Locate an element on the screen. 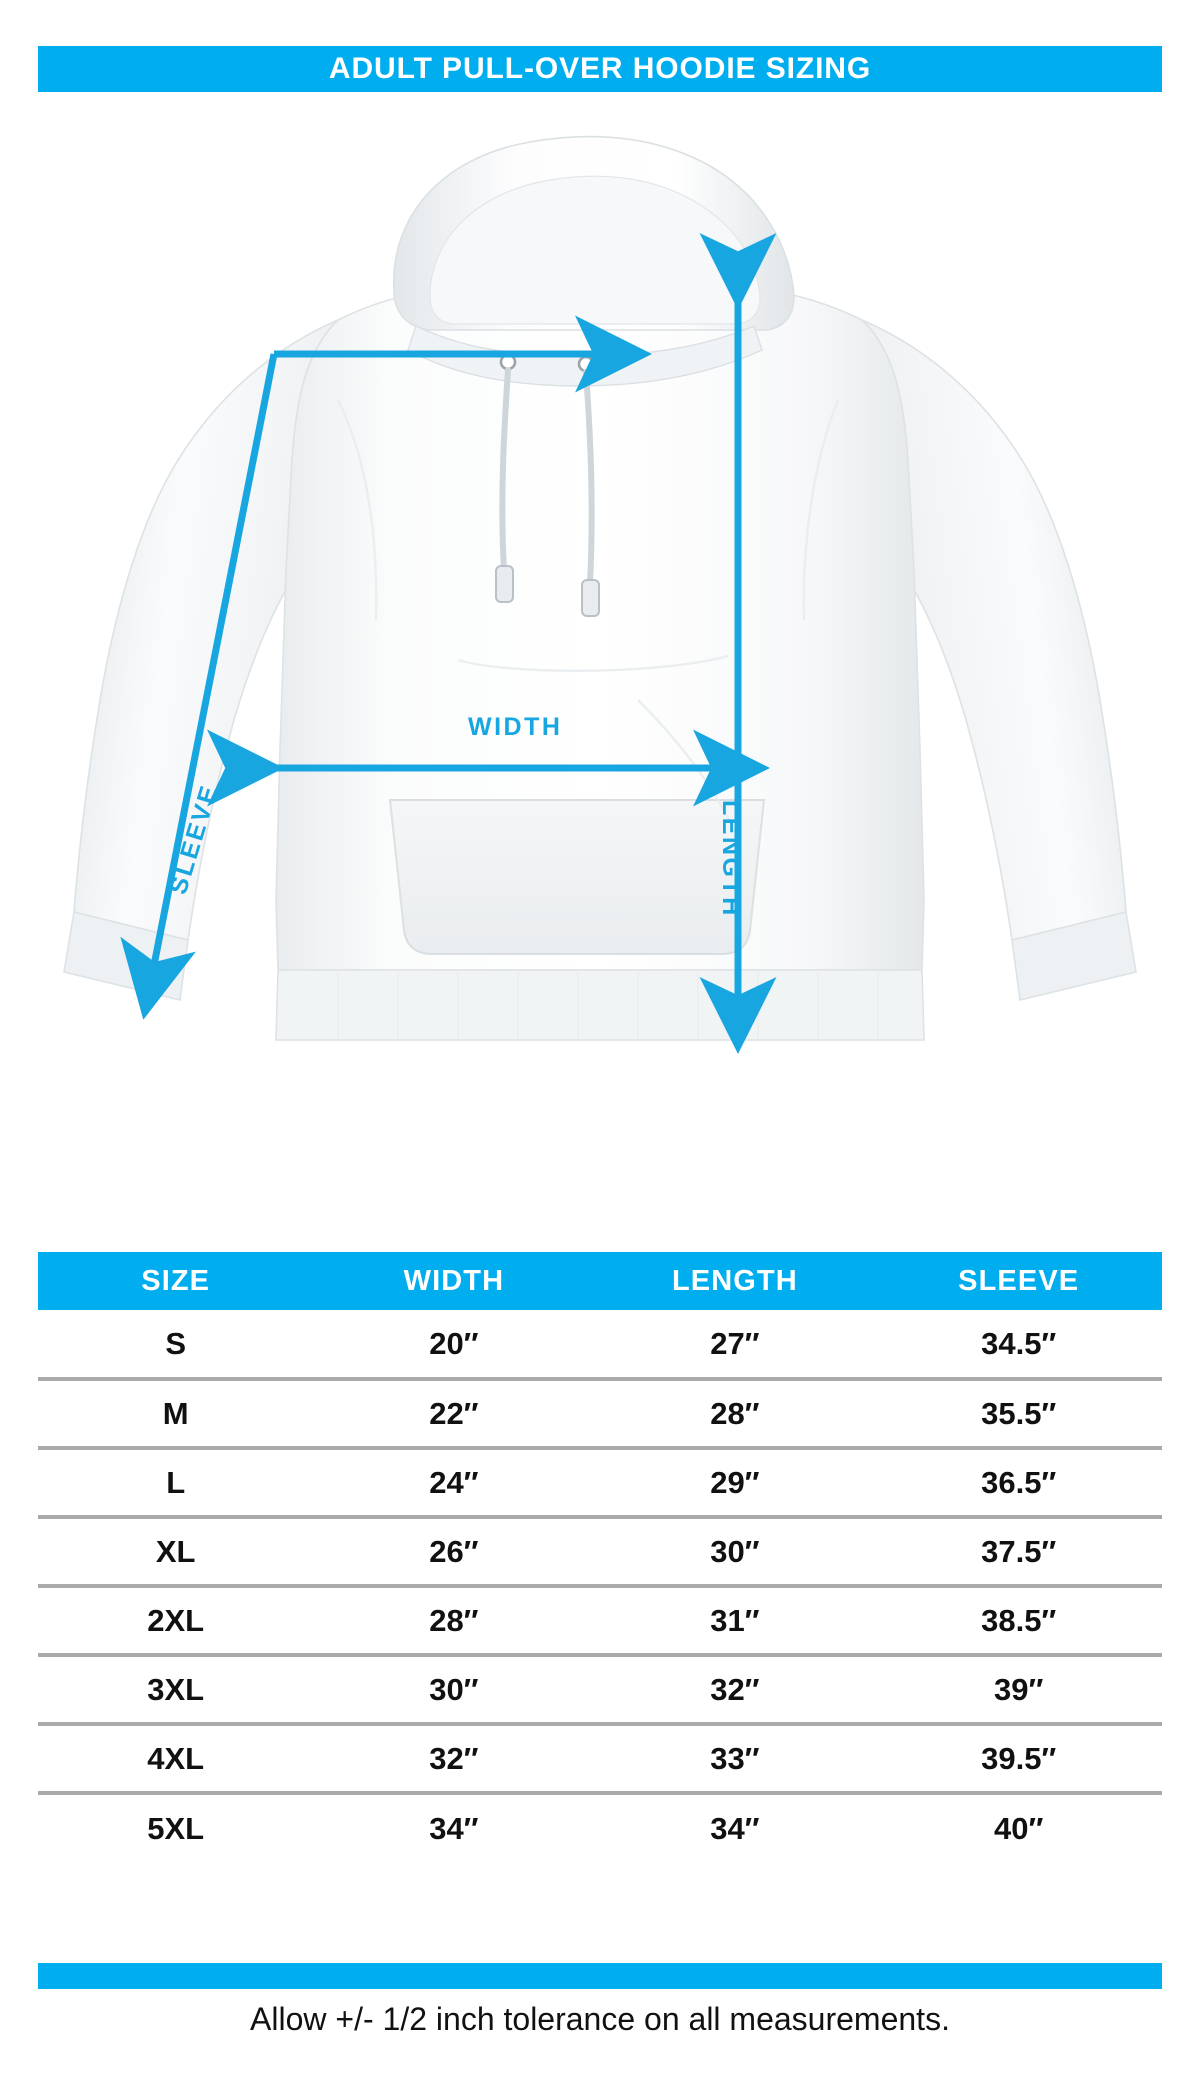 Image resolution: width=1200 pixels, height=2100 pixels. table-row: 2XL 28″ 31″ 38.5″ is located at coordinates (600, 1621).